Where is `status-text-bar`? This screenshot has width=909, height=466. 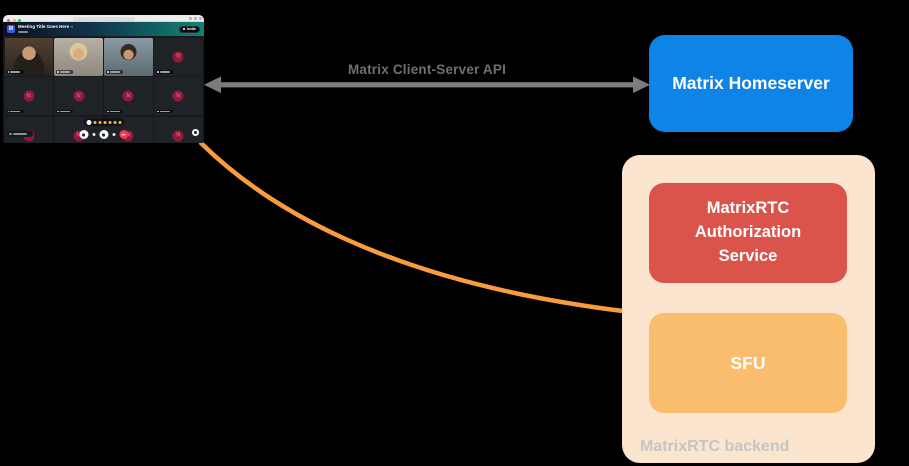 status-text-bar is located at coordinates (20, 134).